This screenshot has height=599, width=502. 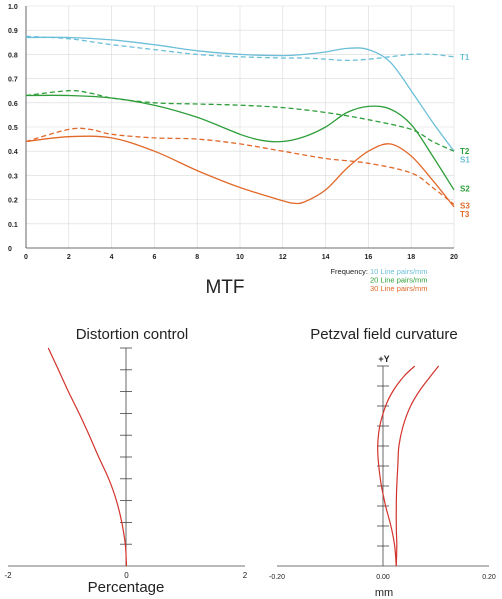 I want to click on mtf-y-tick-label: 0, so click(x=10, y=249).